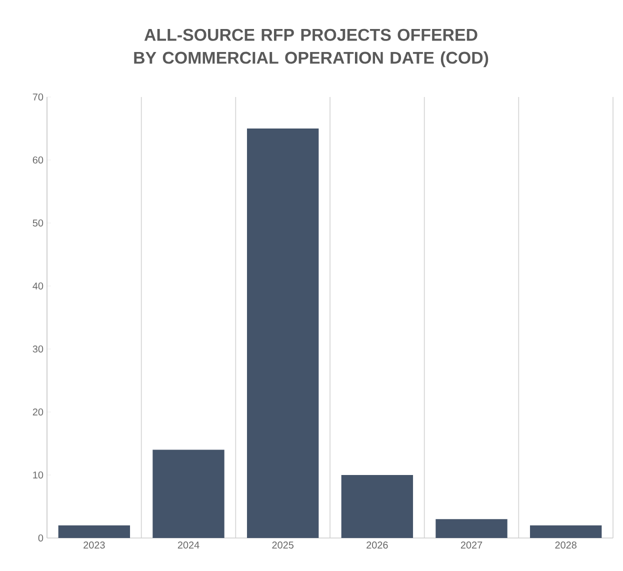  Describe the element at coordinates (38, 97) in the screenshot. I see `y-tick-label: 70` at that location.